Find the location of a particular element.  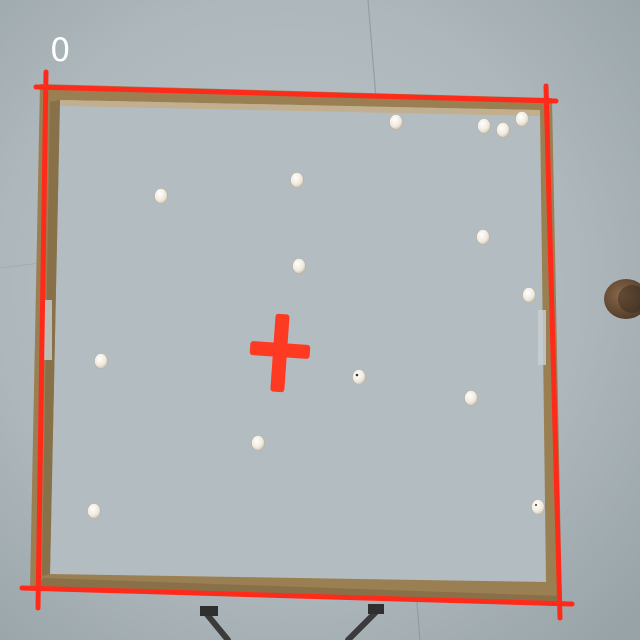

center-cross-marker is located at coordinates (280, 353).